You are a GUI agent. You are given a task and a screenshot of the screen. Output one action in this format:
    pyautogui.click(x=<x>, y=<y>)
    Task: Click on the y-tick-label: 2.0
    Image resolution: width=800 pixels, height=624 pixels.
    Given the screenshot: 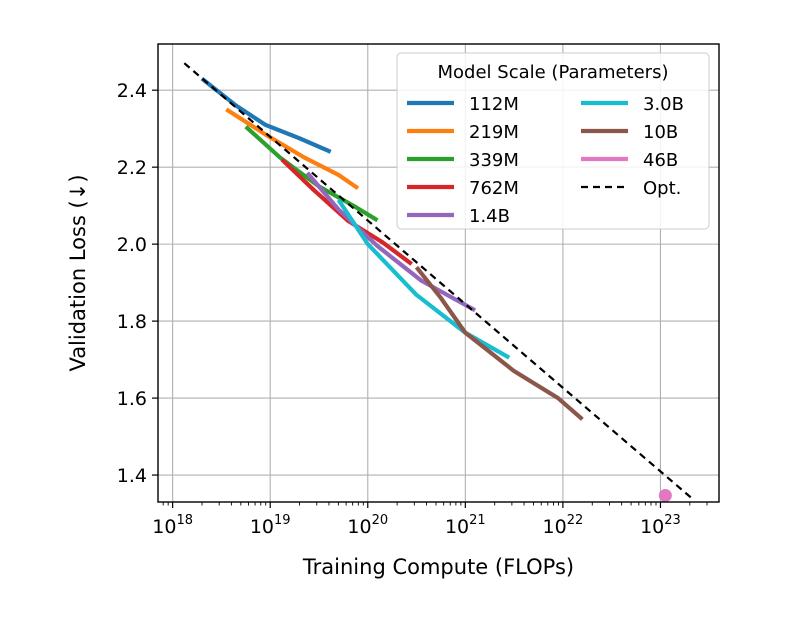 What is the action you would take?
    pyautogui.click(x=132, y=245)
    